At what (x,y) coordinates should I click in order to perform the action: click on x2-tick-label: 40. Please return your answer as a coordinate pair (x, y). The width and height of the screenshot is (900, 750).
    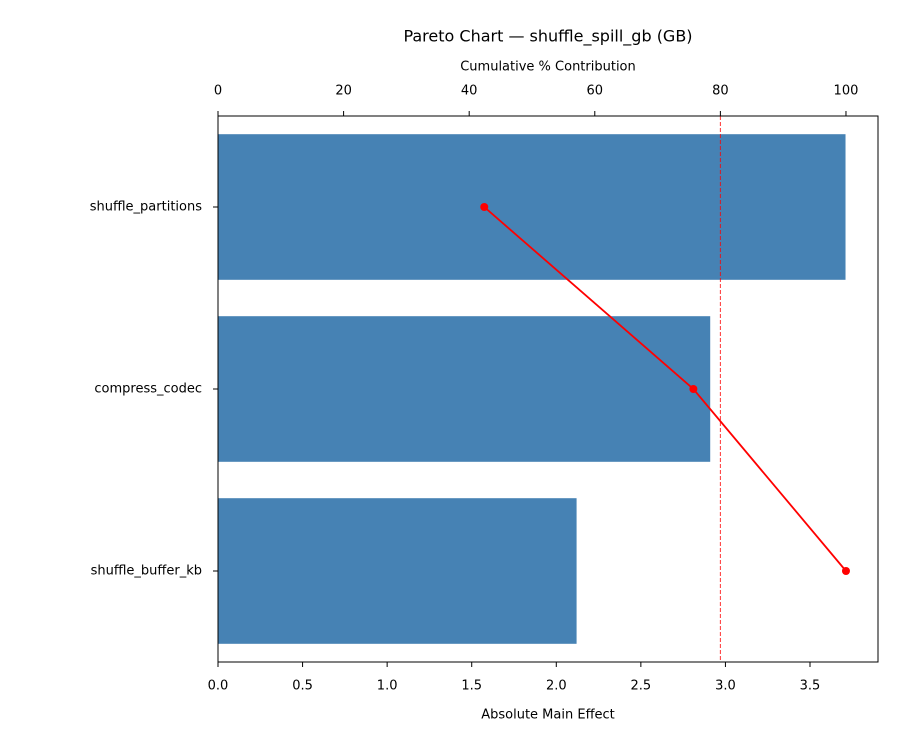
    Looking at the image, I should click on (469, 91).